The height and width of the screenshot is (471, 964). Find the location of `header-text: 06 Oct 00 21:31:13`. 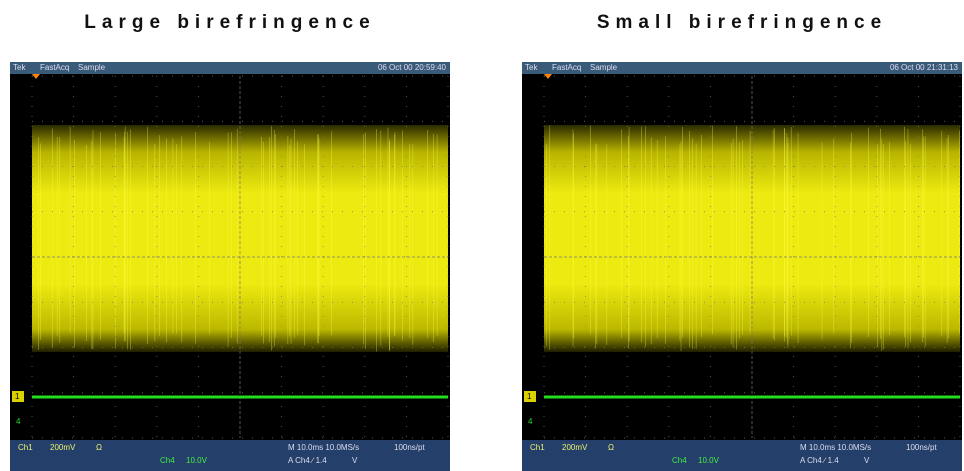

header-text: 06 Oct 00 21:31:13 is located at coordinates (924, 67).